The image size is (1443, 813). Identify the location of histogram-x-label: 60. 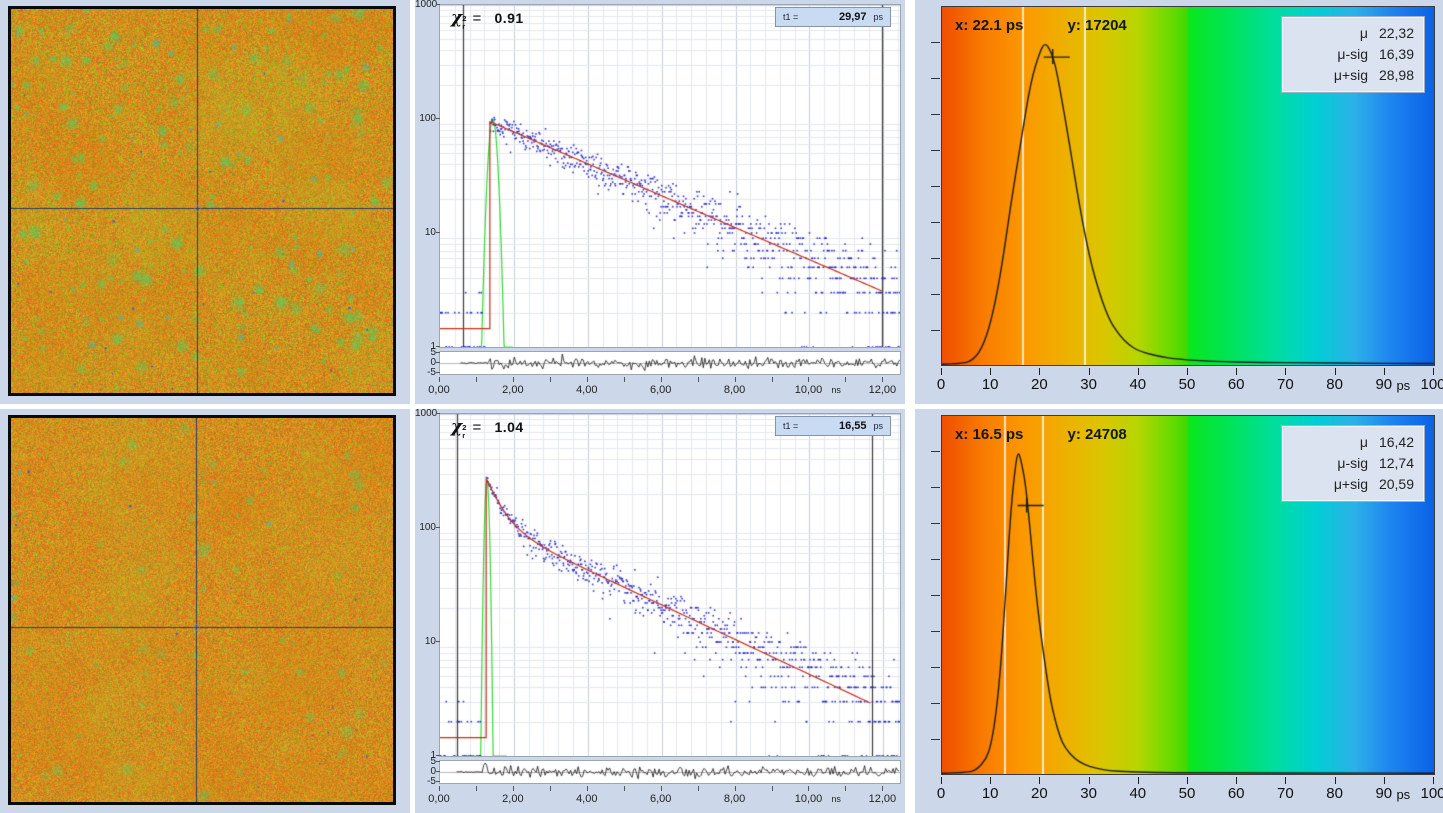
(1236, 793).